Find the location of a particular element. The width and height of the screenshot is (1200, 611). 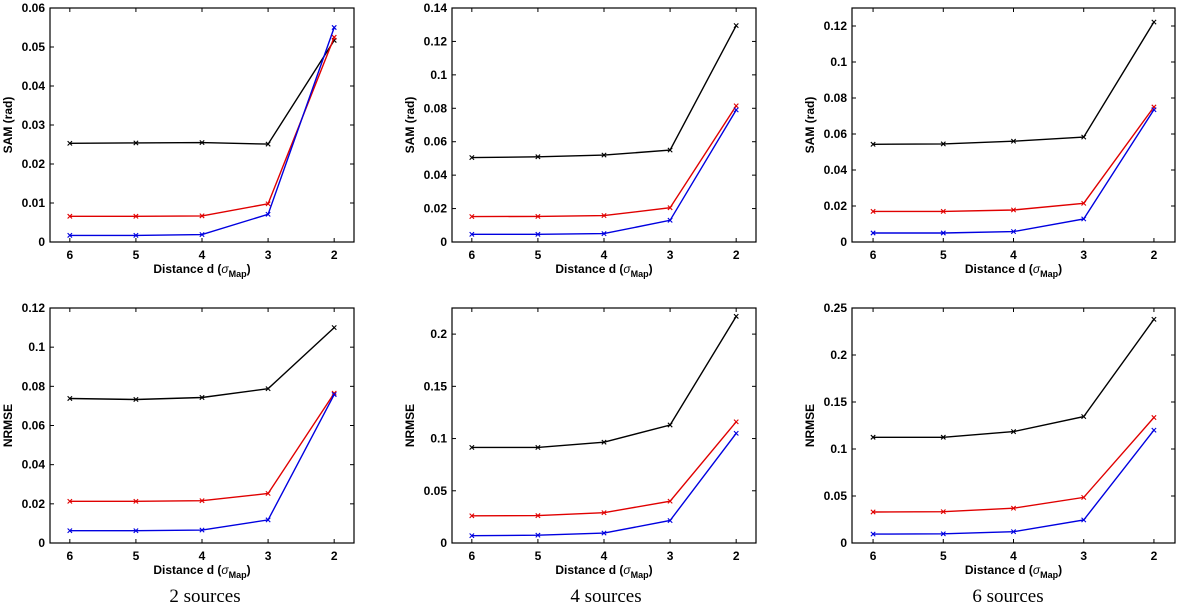

y-tick-label: 0.14 is located at coordinates (436, 8).